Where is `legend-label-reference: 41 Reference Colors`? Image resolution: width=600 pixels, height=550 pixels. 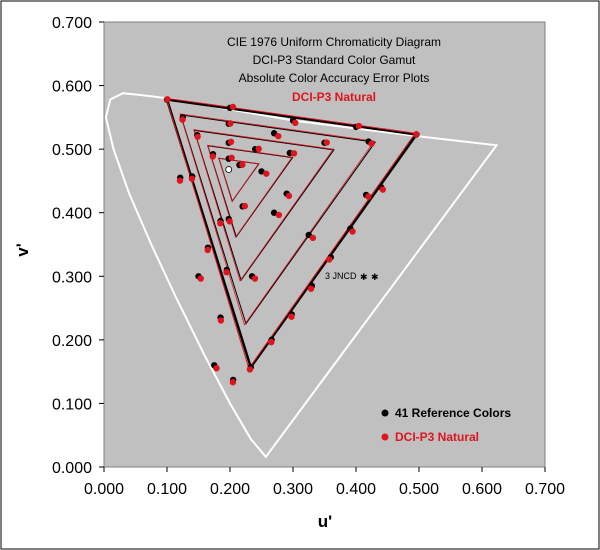
legend-label-reference: 41 Reference Colors is located at coordinates (453, 413).